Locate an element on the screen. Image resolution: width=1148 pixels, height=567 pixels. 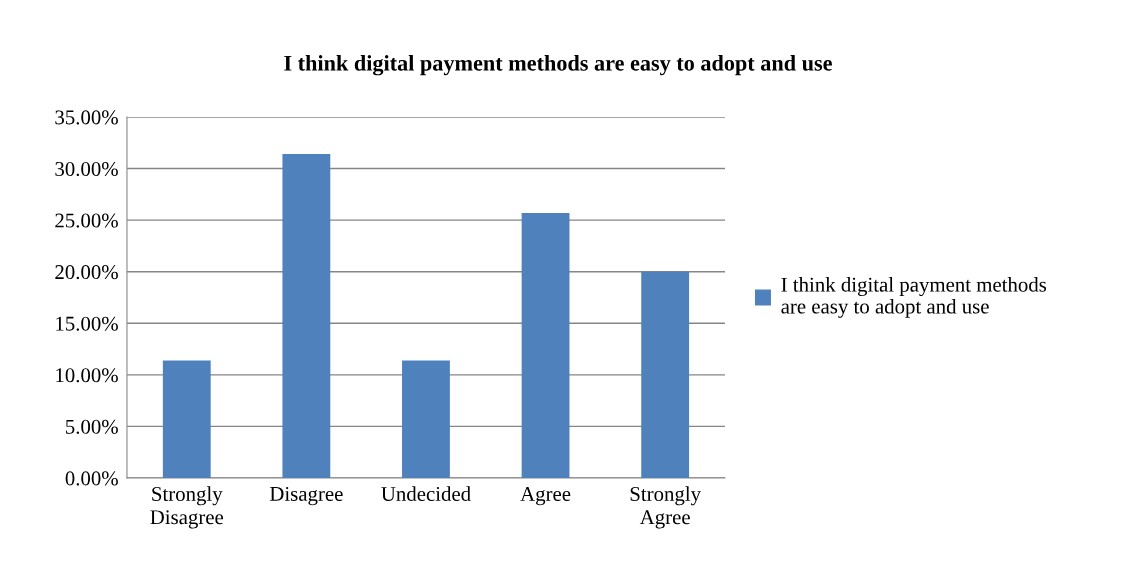
x-tick-label: Strongly Agree is located at coordinates (665, 507).